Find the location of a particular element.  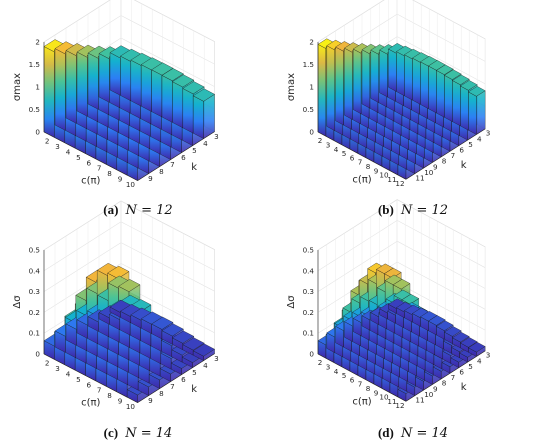

z-tick-label: 0.3 is located at coordinates (34, 291).